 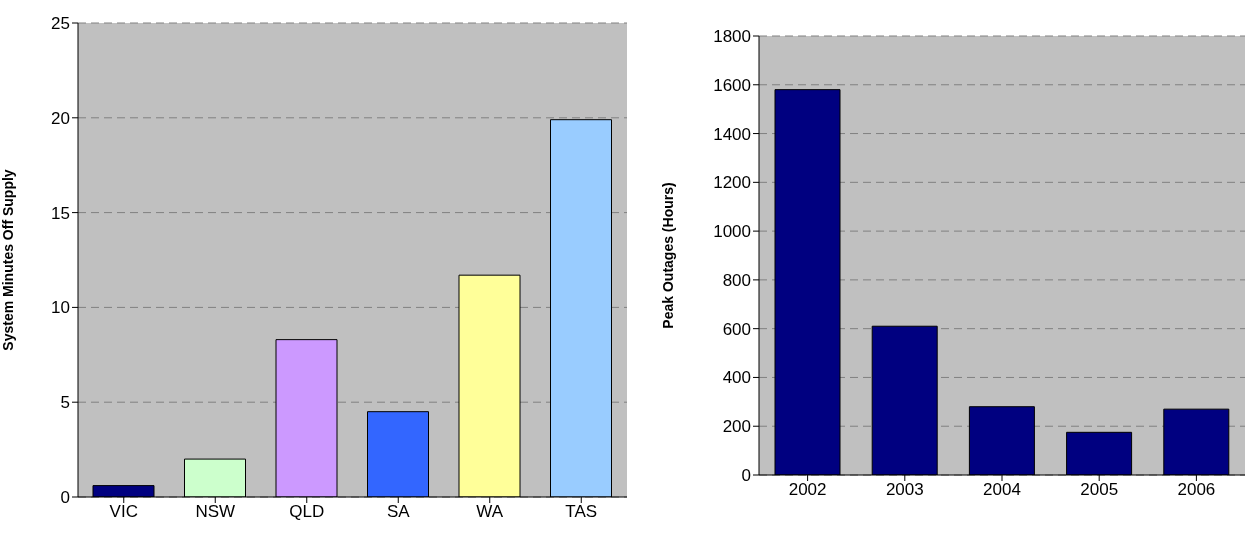 What do you see at coordinates (732, 85) in the screenshot?
I see `y-tick-label: 1600` at bounding box center [732, 85].